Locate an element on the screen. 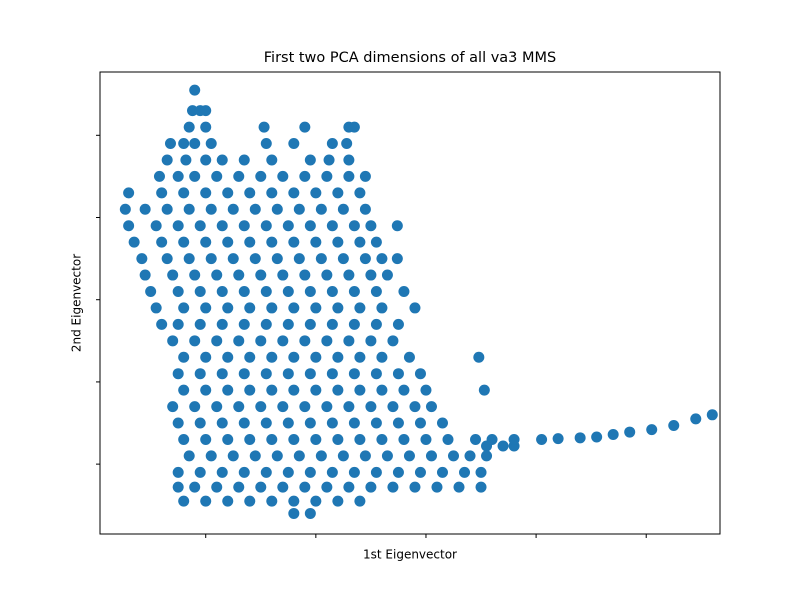 Image resolution: width=800 pixels, height=600 pixels. y-axis-label: 2nd Eigenvector is located at coordinates (77, 303).